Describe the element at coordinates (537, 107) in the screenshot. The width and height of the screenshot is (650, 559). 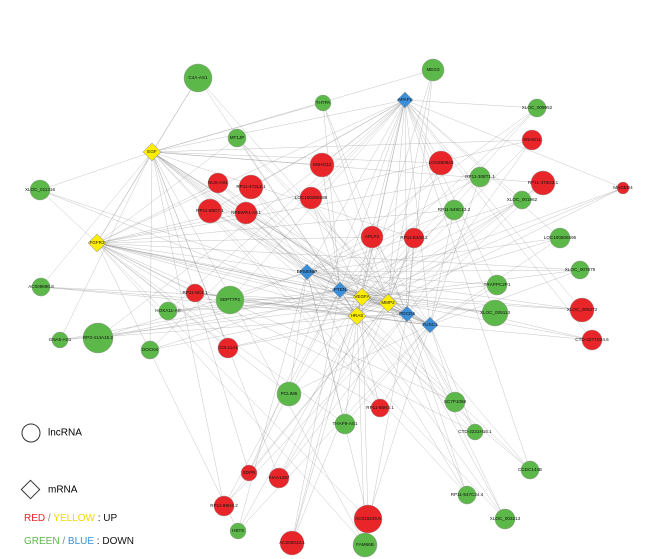
I see `node-label: XLOC_009952` at that location.